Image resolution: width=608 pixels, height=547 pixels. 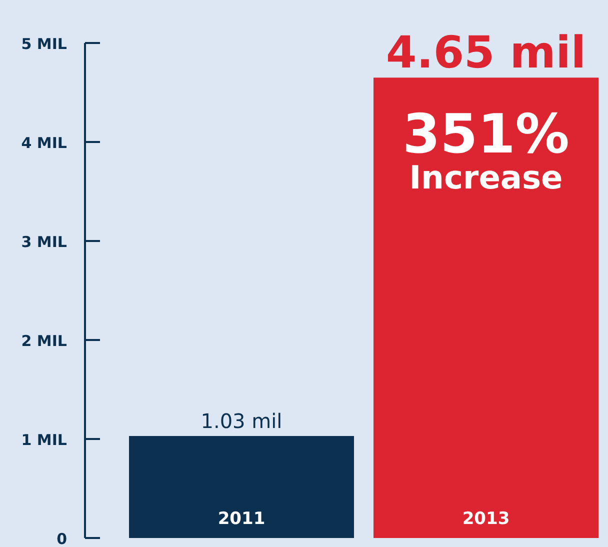 What do you see at coordinates (44, 143) in the screenshot?
I see `y-tick-label: 4 MIL` at bounding box center [44, 143].